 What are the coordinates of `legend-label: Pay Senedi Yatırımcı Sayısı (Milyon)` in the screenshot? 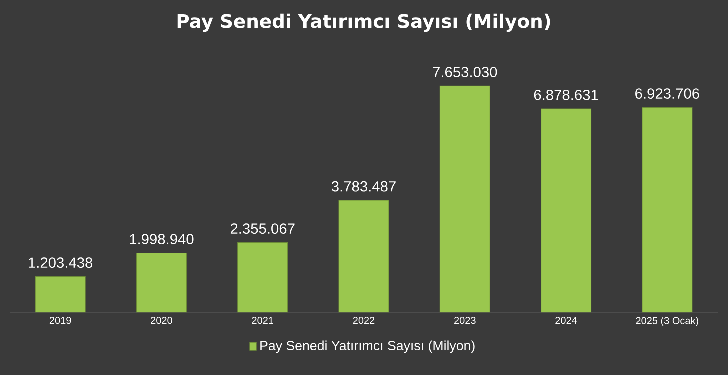 It's located at (367, 347).